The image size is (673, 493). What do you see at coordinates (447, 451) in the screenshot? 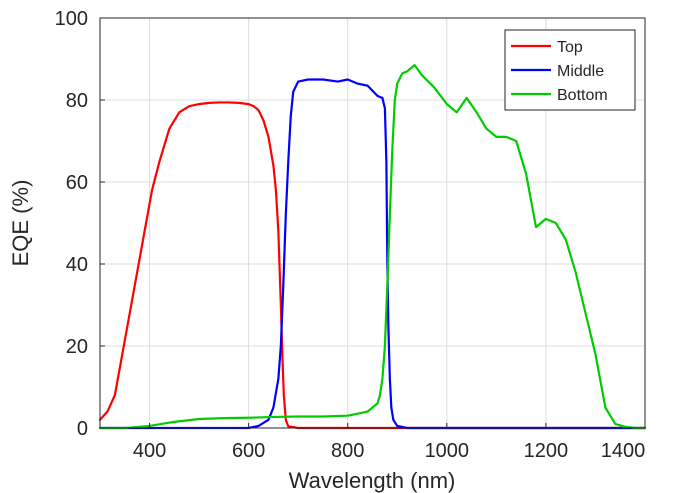
I see `x-tick-label: 1000` at bounding box center [447, 451].